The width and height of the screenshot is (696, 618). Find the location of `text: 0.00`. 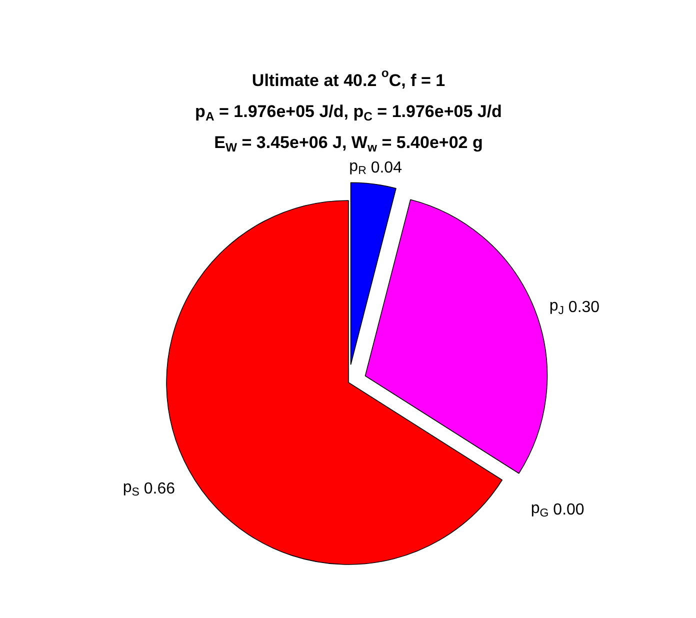

text: 0.00 is located at coordinates (568, 510).